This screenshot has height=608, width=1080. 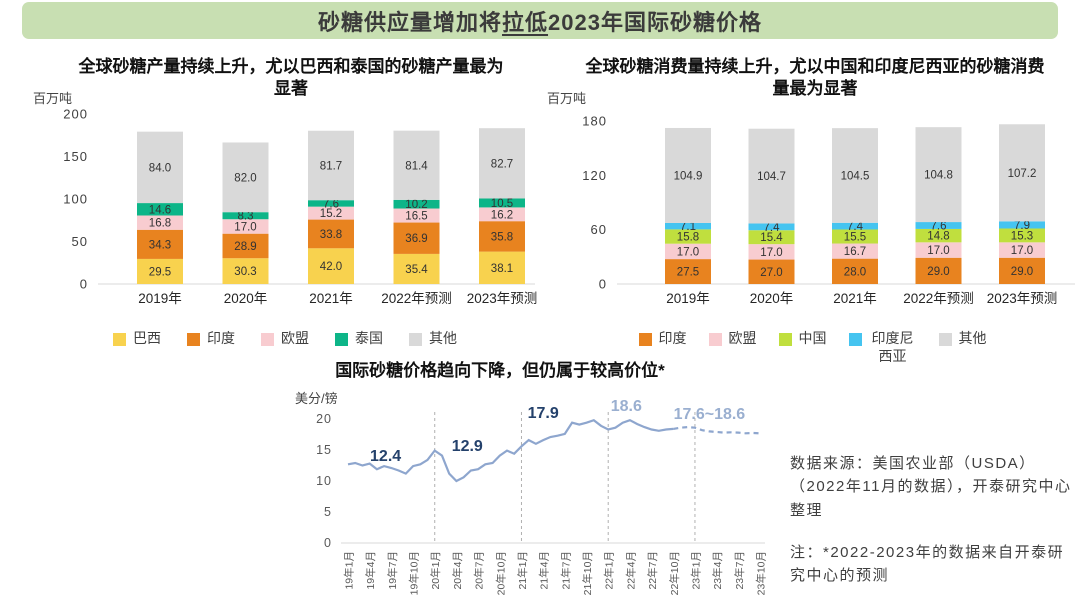 What do you see at coordinates (717, 430) in the screenshot?
I see `price-line-forecast` at bounding box center [717, 430].